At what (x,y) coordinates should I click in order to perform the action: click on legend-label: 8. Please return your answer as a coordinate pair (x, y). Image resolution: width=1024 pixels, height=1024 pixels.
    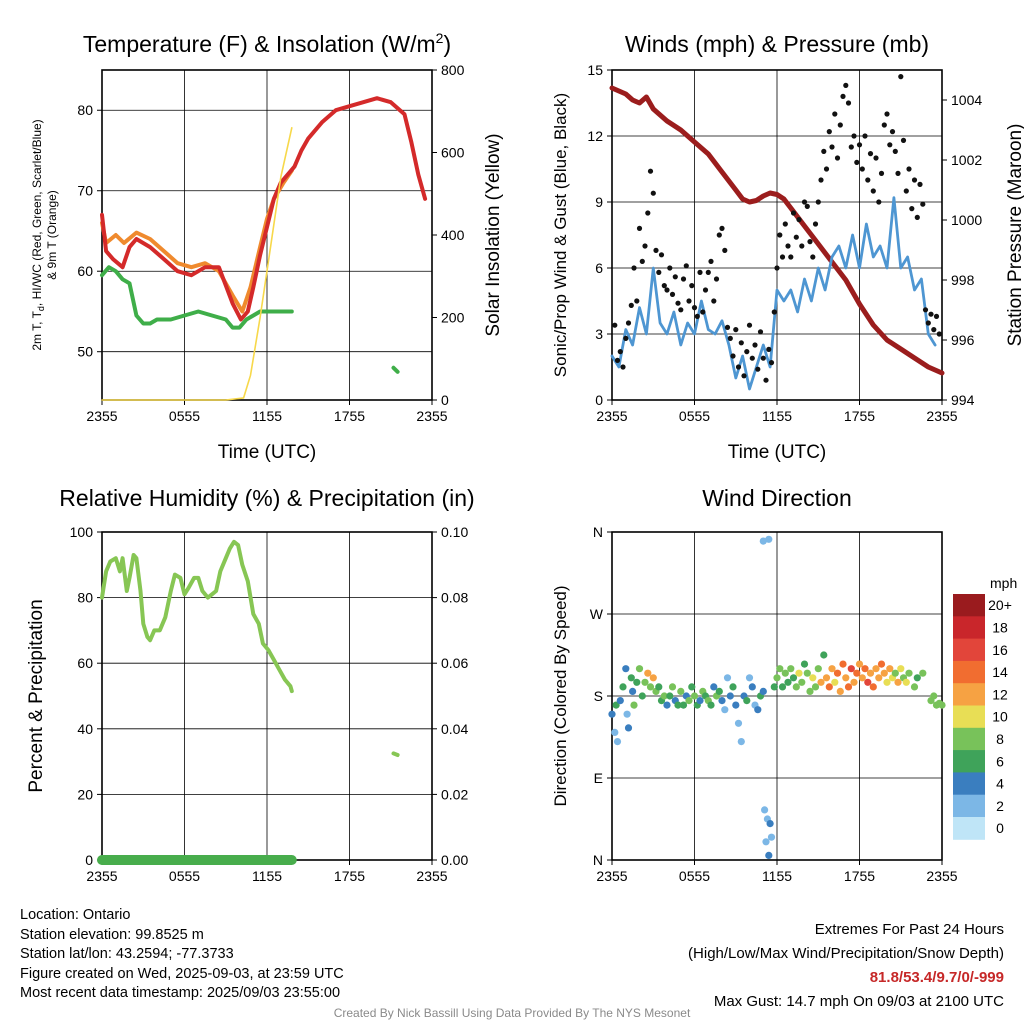
    Looking at the image, I should click on (1000, 739).